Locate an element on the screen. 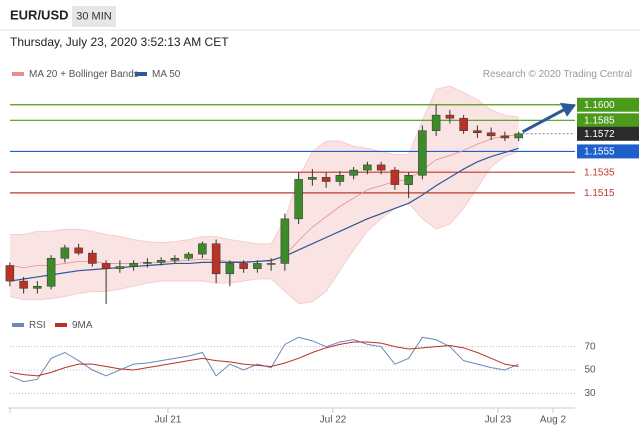  y-tick-label: 70 is located at coordinates (590, 346).